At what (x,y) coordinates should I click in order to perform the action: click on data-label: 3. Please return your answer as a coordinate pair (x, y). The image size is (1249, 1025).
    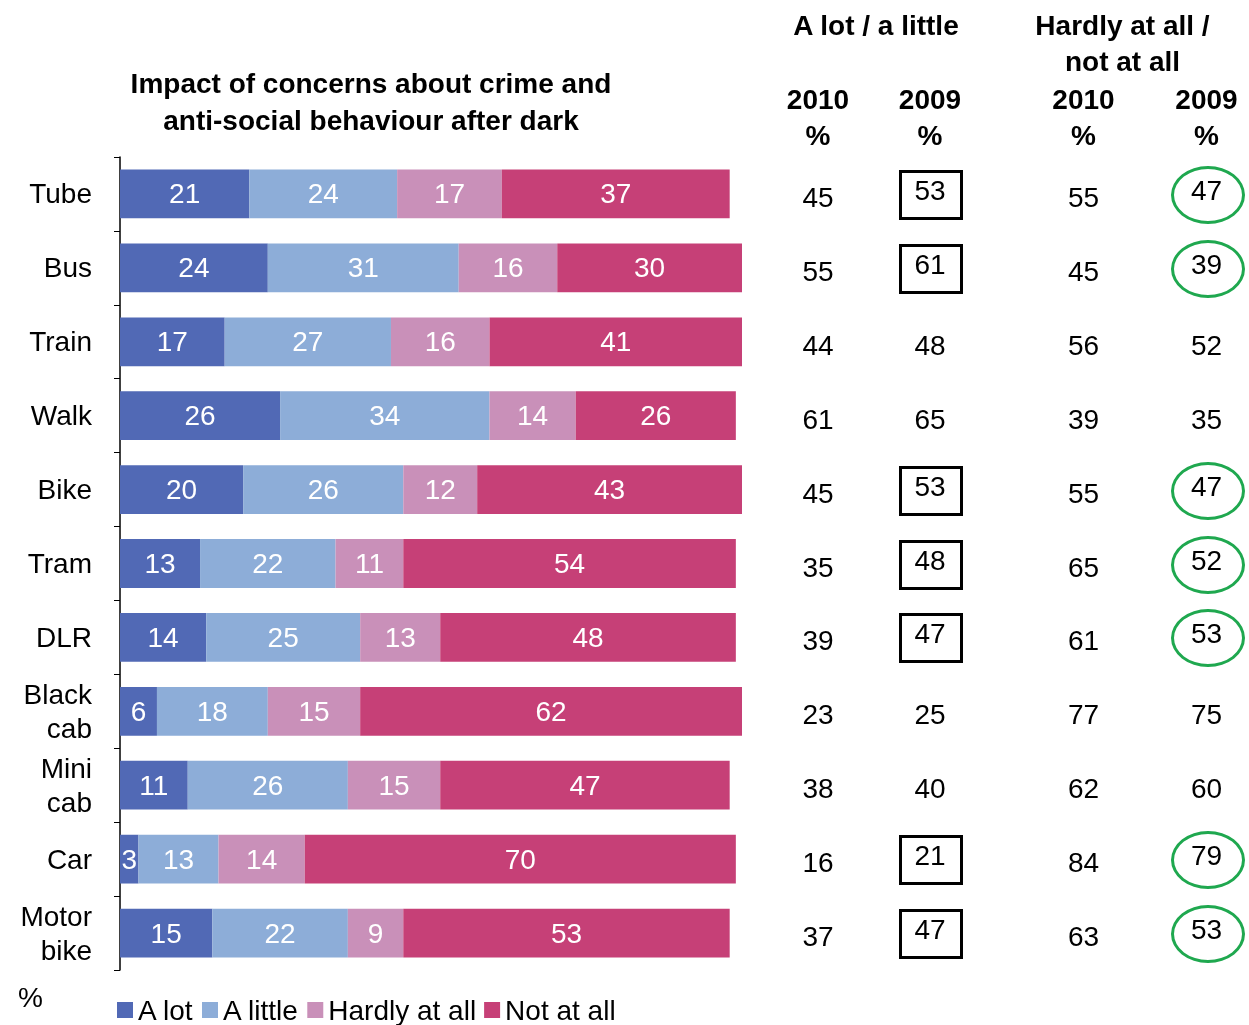
    Looking at the image, I should click on (129, 859).